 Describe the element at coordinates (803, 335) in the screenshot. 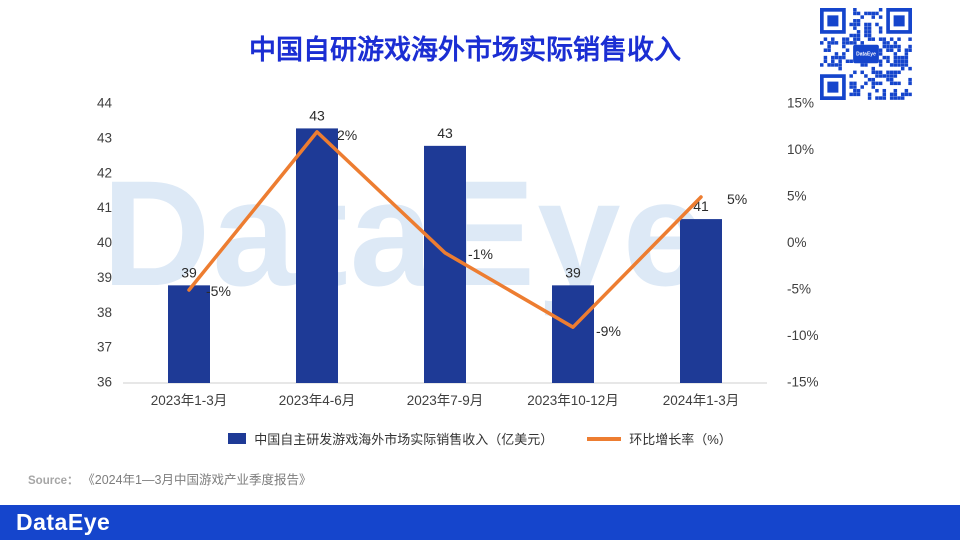

I see `svg-text: -10%` at that location.